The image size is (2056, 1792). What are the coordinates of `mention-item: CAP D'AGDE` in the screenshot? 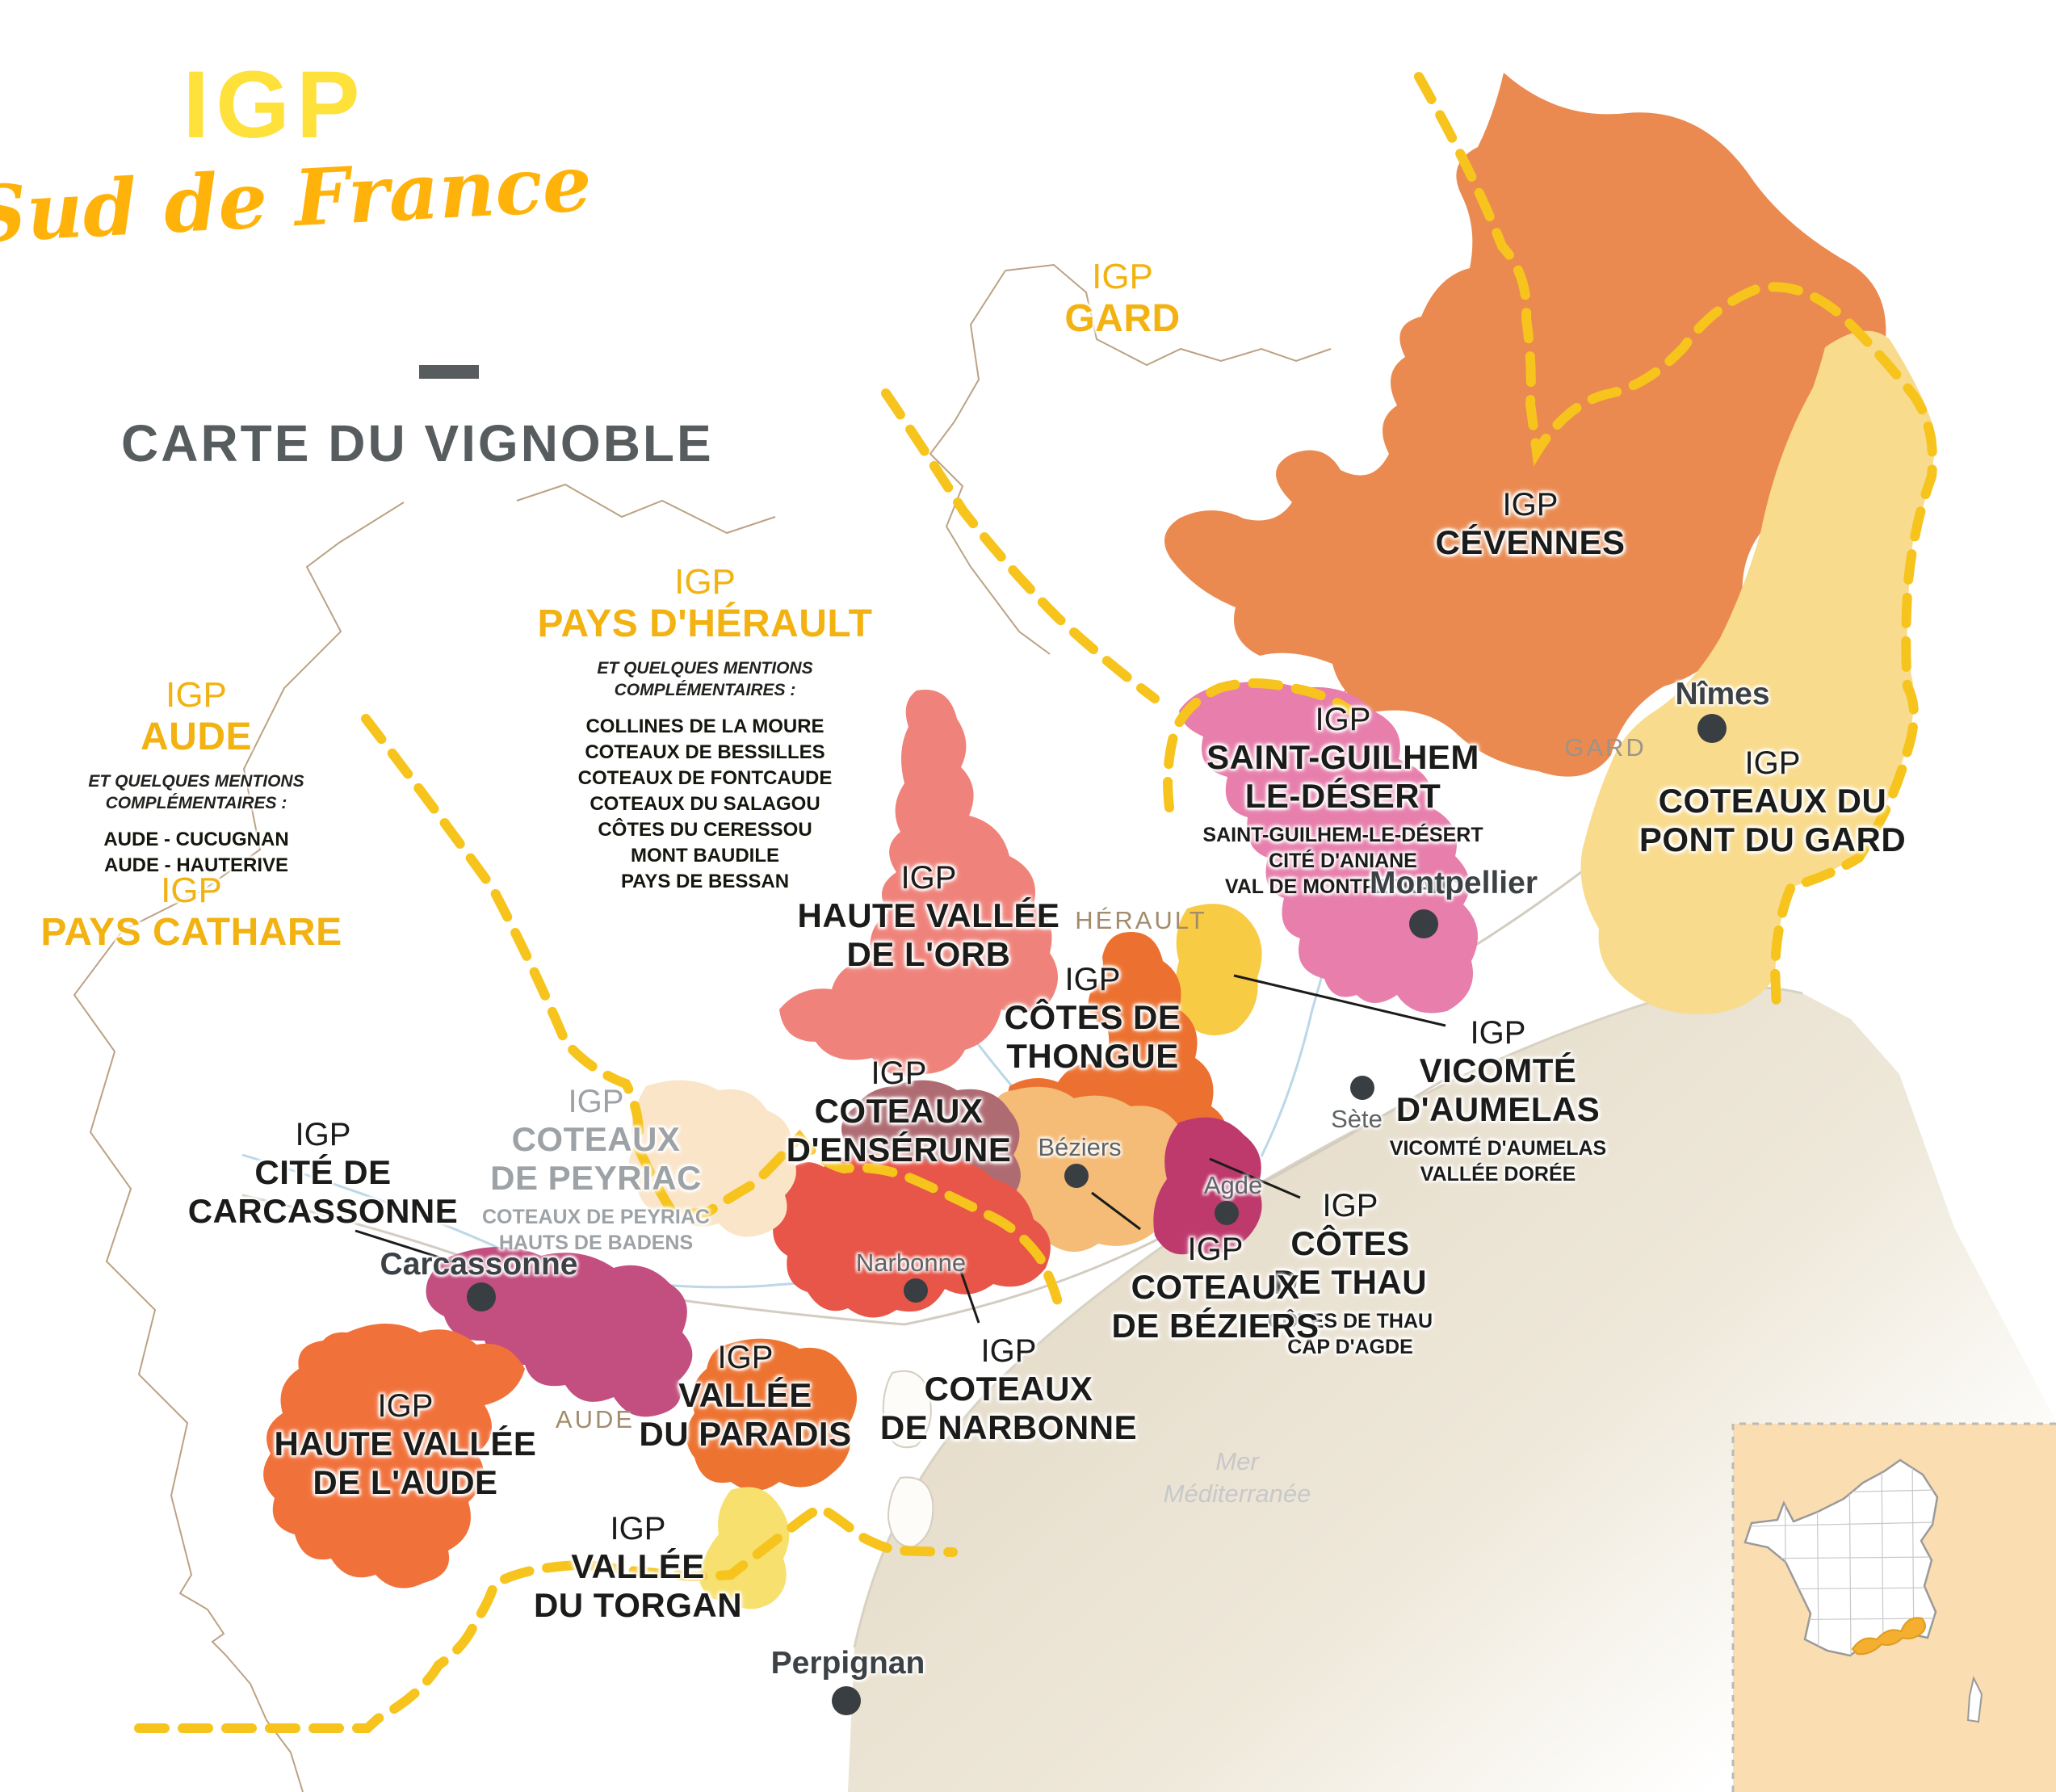 It's located at (1350, 1347).